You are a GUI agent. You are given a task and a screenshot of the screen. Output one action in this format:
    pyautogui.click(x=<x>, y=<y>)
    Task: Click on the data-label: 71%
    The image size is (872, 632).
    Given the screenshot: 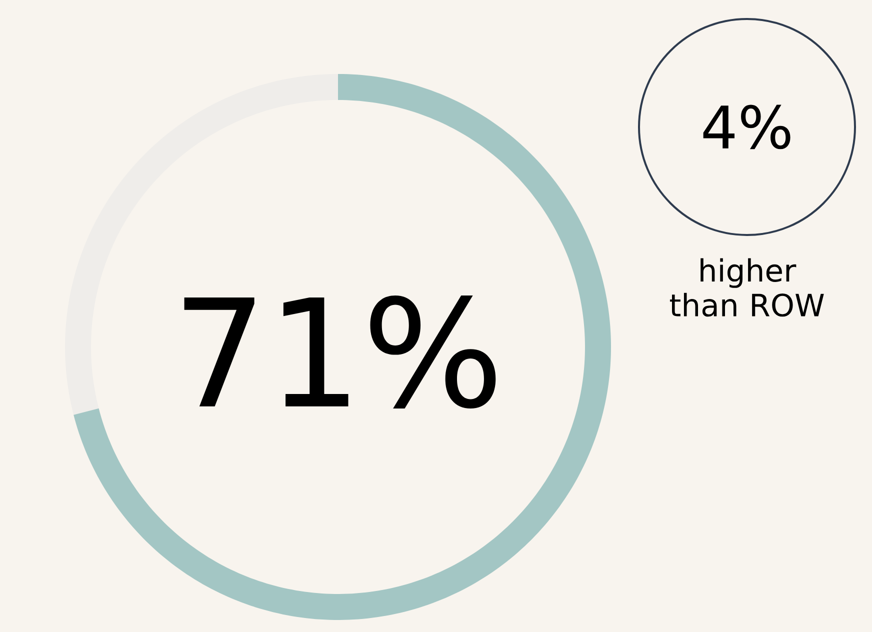 What is the action you would take?
    pyautogui.click(x=340, y=352)
    